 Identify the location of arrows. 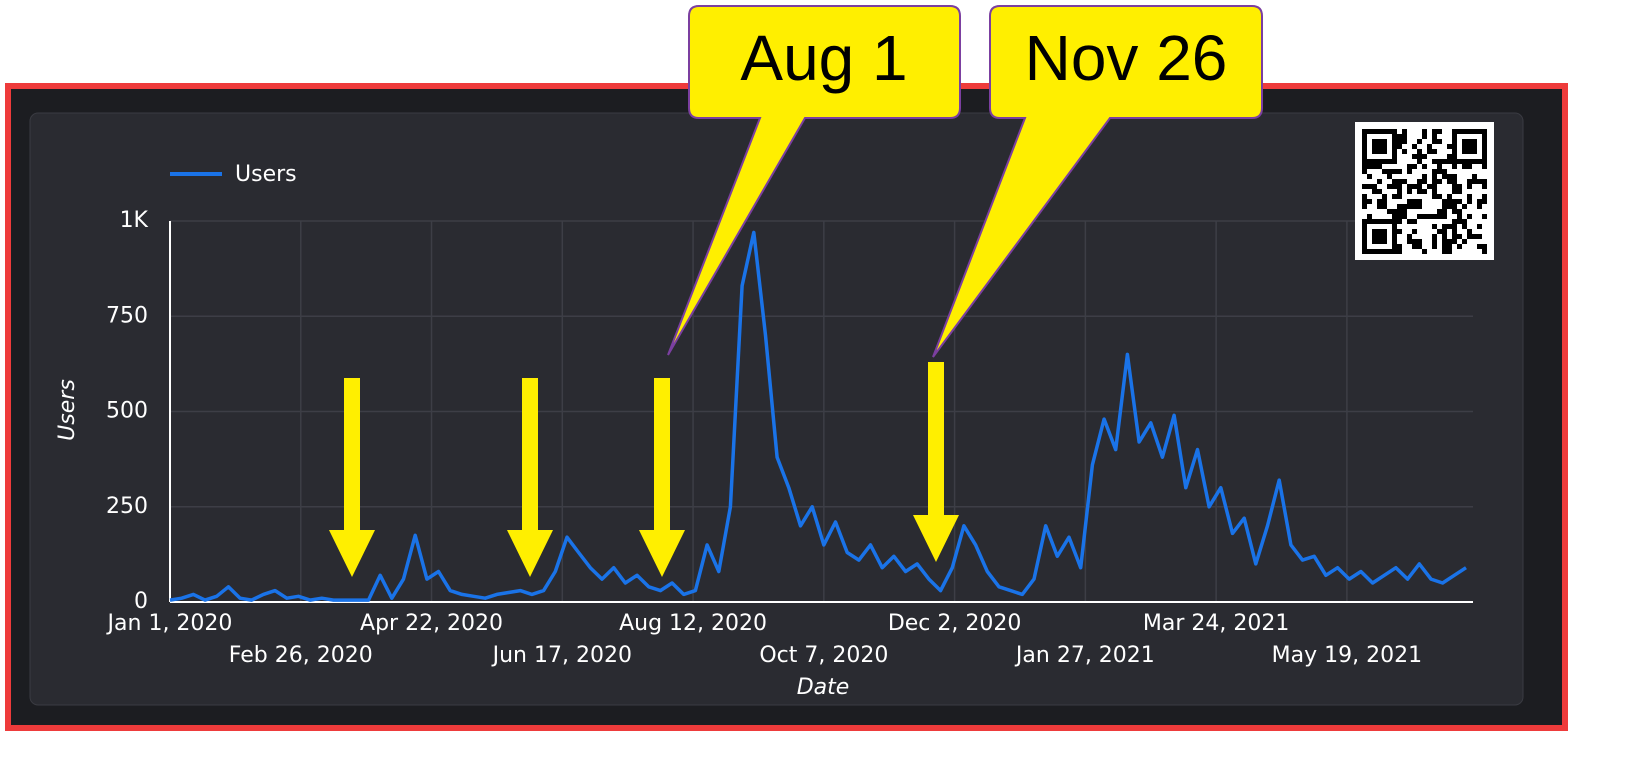
(644, 469).